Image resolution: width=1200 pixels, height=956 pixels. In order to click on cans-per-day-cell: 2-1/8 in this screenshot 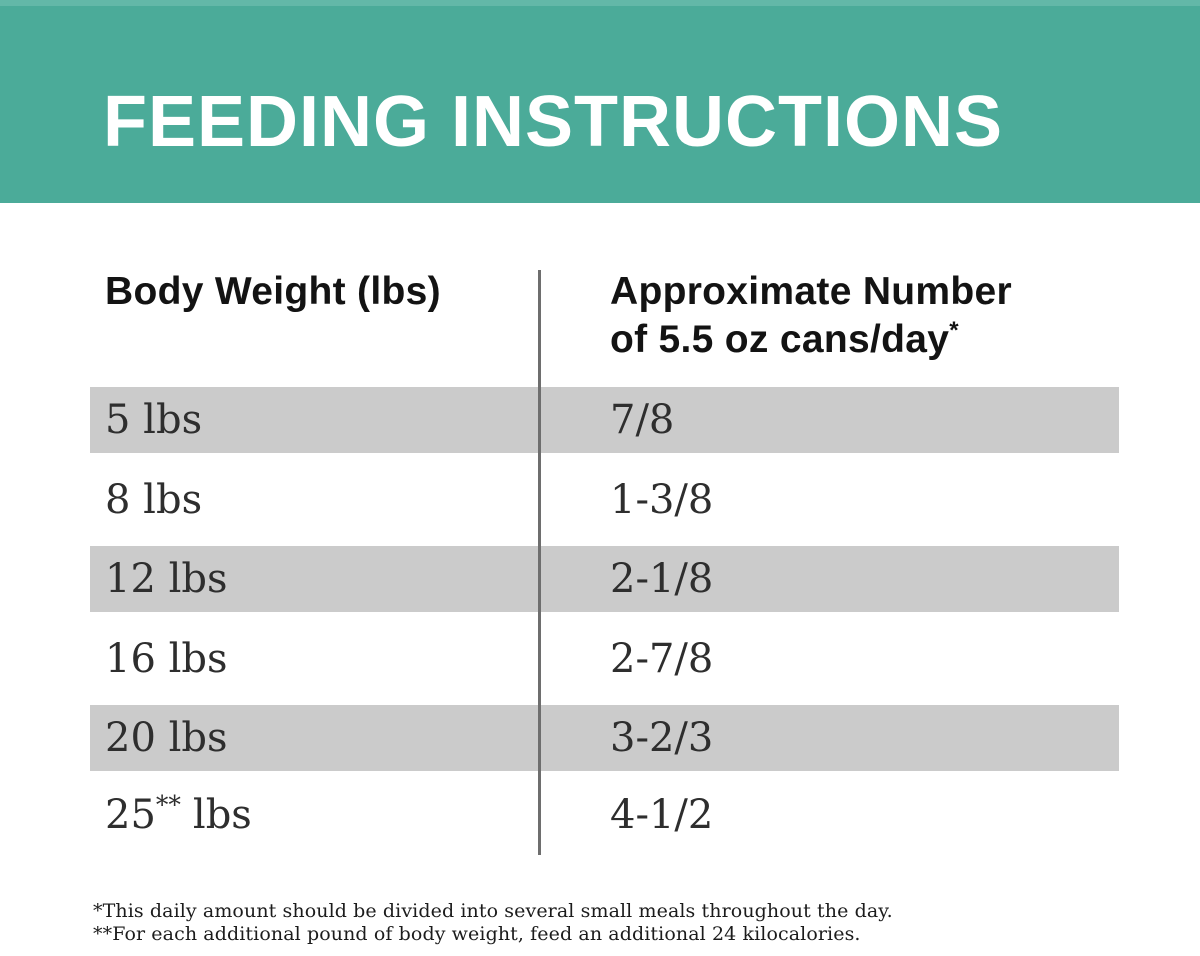, I will do `click(662, 579)`.